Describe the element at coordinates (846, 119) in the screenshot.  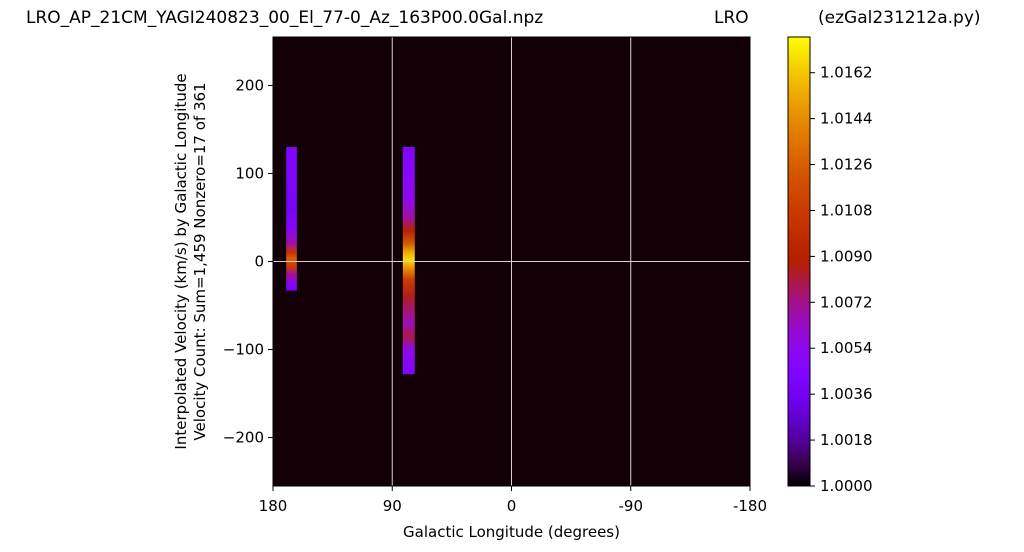
I see `colorbar-tick-label: 1.0144` at that location.